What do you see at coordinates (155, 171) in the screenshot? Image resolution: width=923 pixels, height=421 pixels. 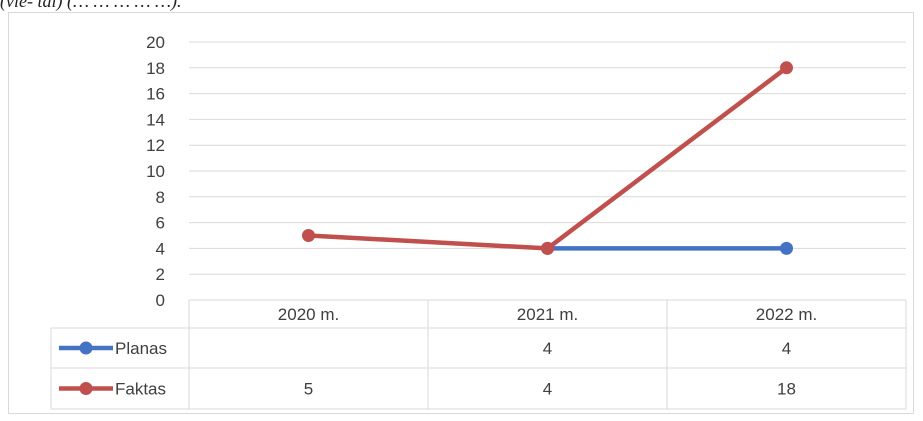 I see `y-tick-label: 10` at bounding box center [155, 171].